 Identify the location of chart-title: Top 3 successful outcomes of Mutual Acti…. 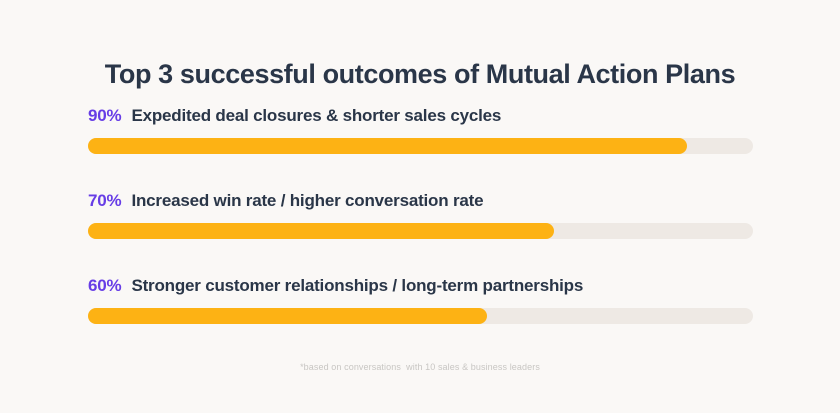
(420, 74).